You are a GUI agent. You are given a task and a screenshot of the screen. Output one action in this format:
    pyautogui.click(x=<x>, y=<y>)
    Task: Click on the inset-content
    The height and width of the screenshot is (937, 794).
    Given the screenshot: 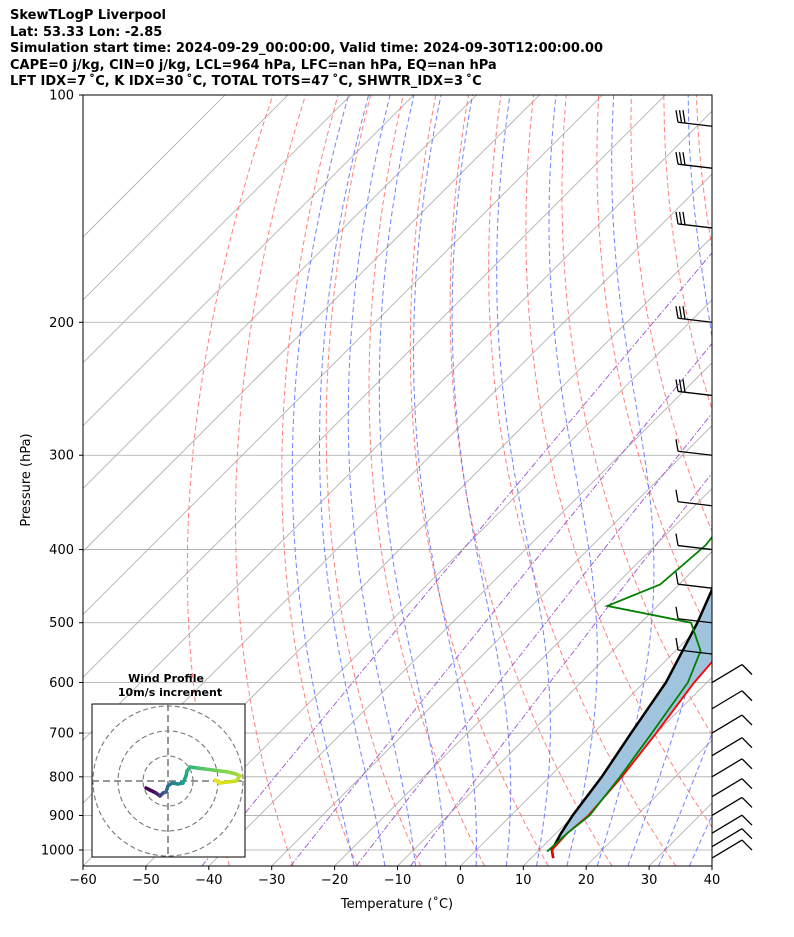 What is the action you would take?
    pyautogui.click(x=168, y=780)
    